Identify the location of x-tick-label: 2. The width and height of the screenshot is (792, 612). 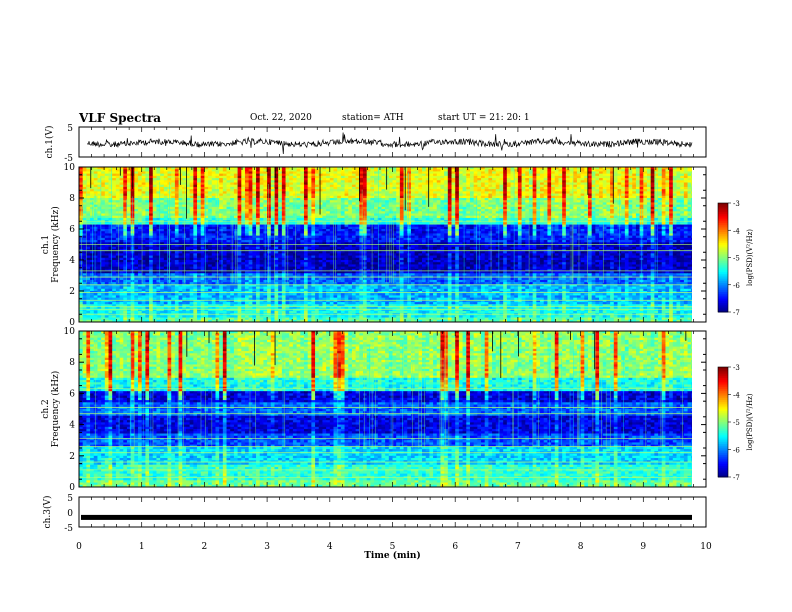
(205, 547).